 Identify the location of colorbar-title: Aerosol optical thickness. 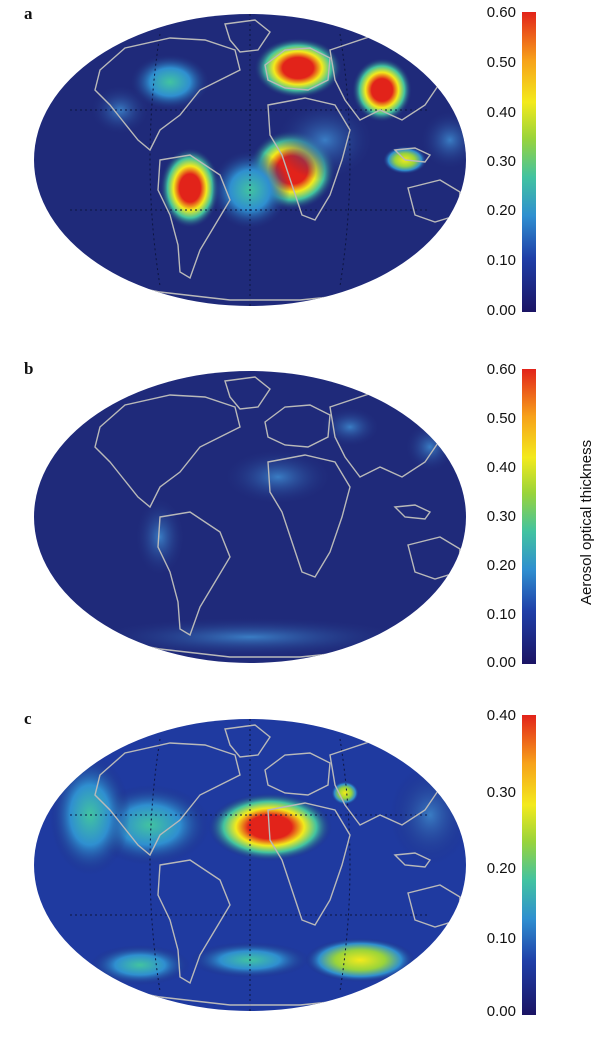
(586, 522).